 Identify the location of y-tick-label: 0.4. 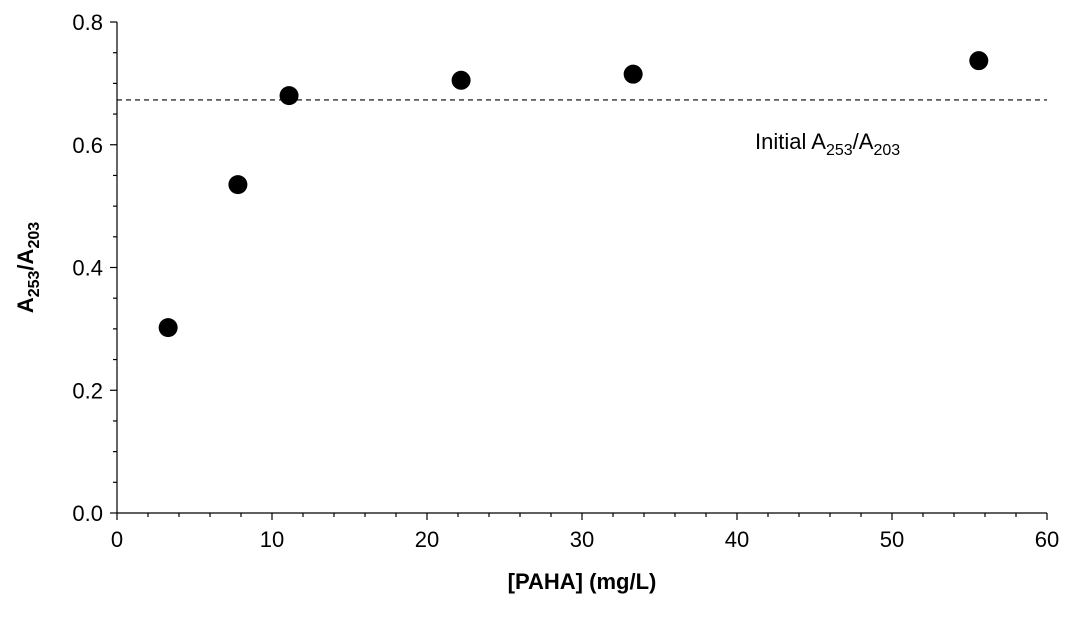
(87, 268).